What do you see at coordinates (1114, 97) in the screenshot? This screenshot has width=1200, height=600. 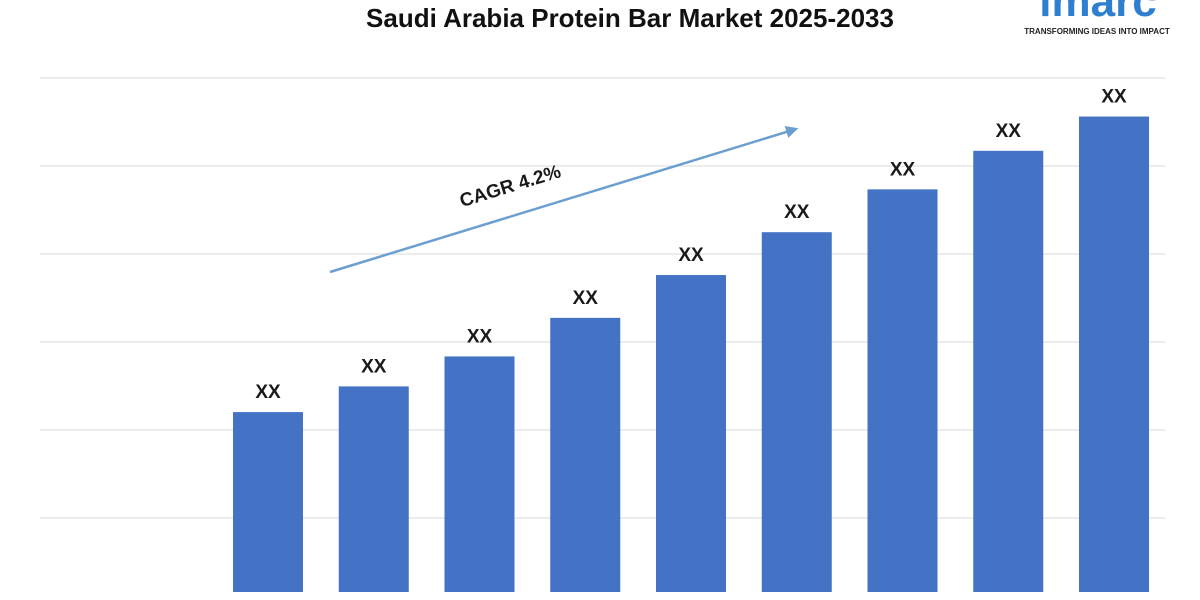 I see `data-label-9: XX` at bounding box center [1114, 97].